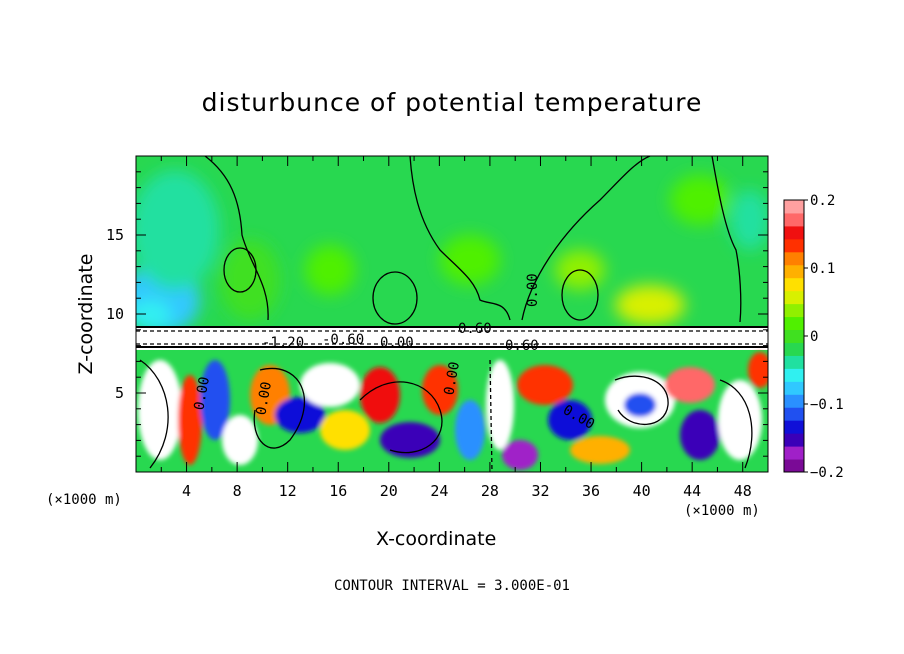 The height and width of the screenshot is (654, 904). I want to click on colorbar-tick-label: 0.1, so click(822, 269).